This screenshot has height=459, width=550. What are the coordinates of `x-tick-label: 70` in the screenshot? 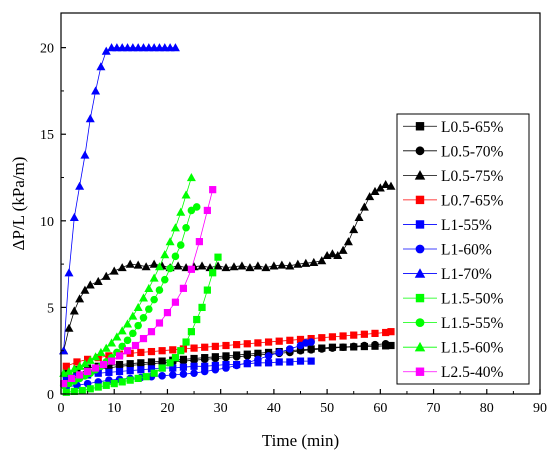 It's located at (434, 408).